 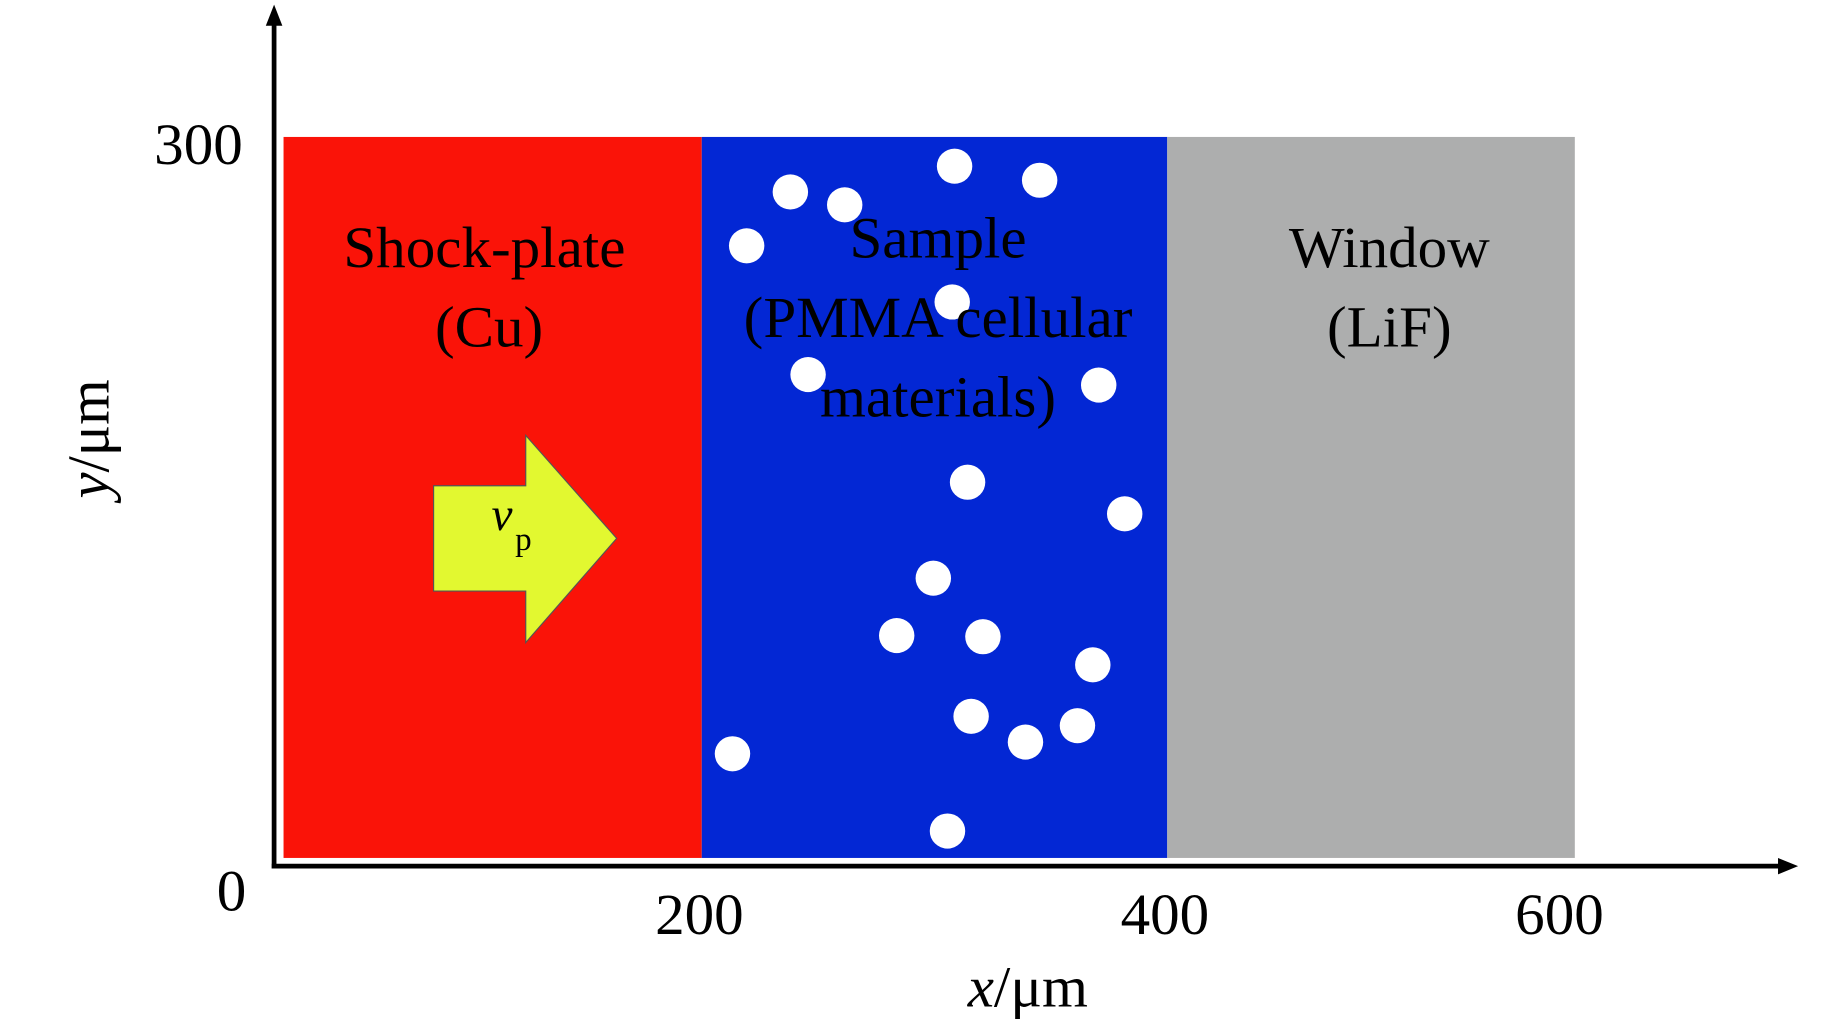 I want to click on region-label: materials), so click(x=938, y=397).